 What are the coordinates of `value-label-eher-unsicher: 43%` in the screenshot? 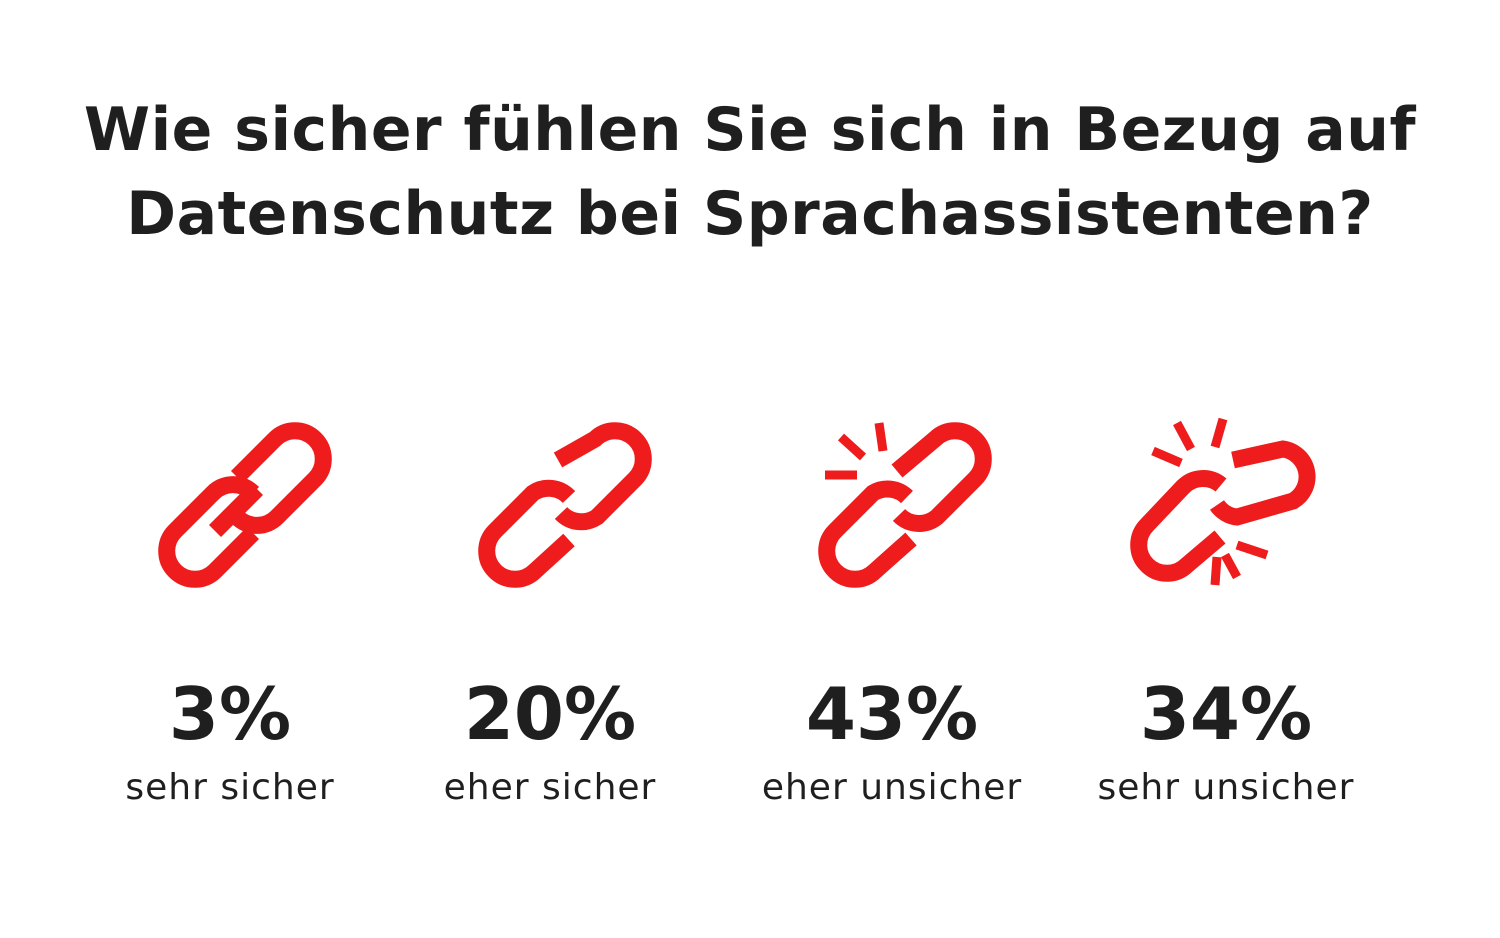 It's located at (892, 714).